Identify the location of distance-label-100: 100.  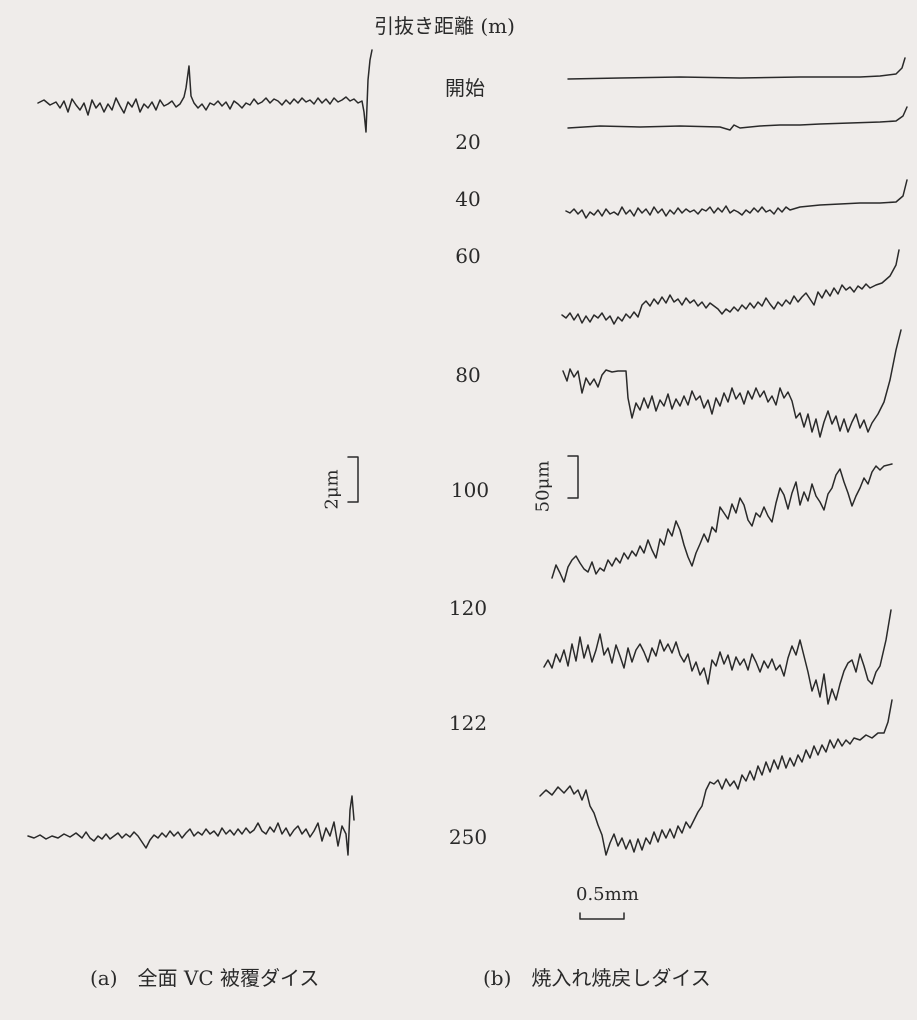
(470, 490).